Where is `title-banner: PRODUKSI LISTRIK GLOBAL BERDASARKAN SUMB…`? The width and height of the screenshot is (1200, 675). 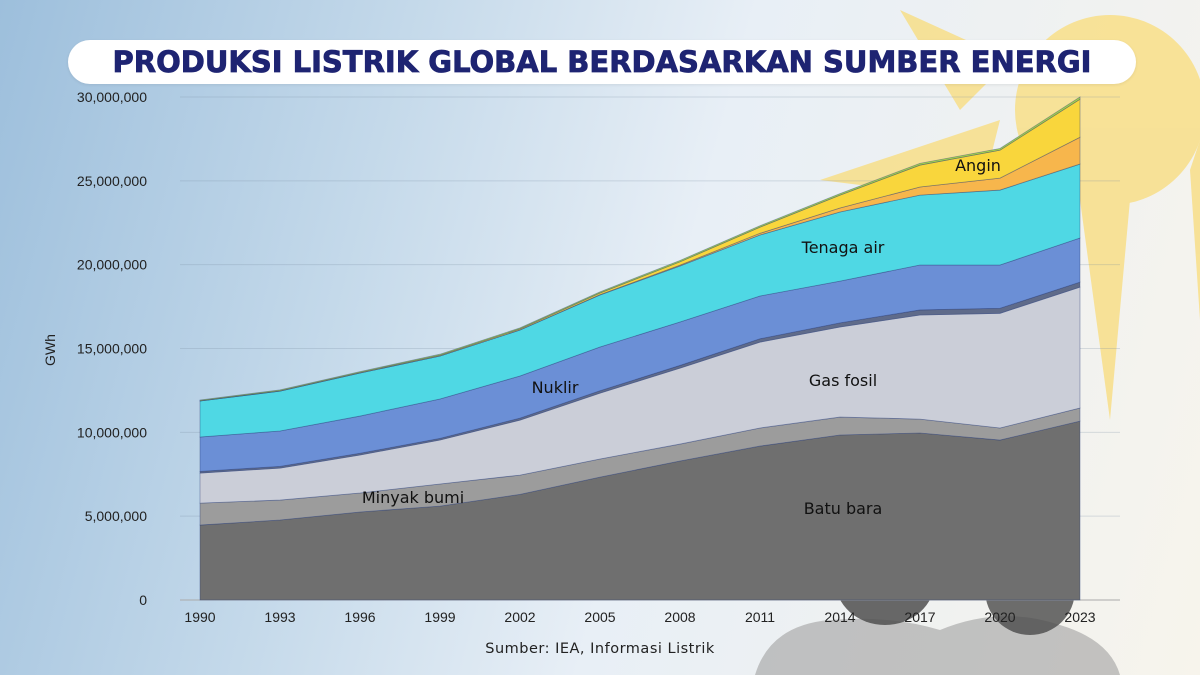 title-banner: PRODUKSI LISTRIK GLOBAL BERDASARKAN SUMB… is located at coordinates (602, 62).